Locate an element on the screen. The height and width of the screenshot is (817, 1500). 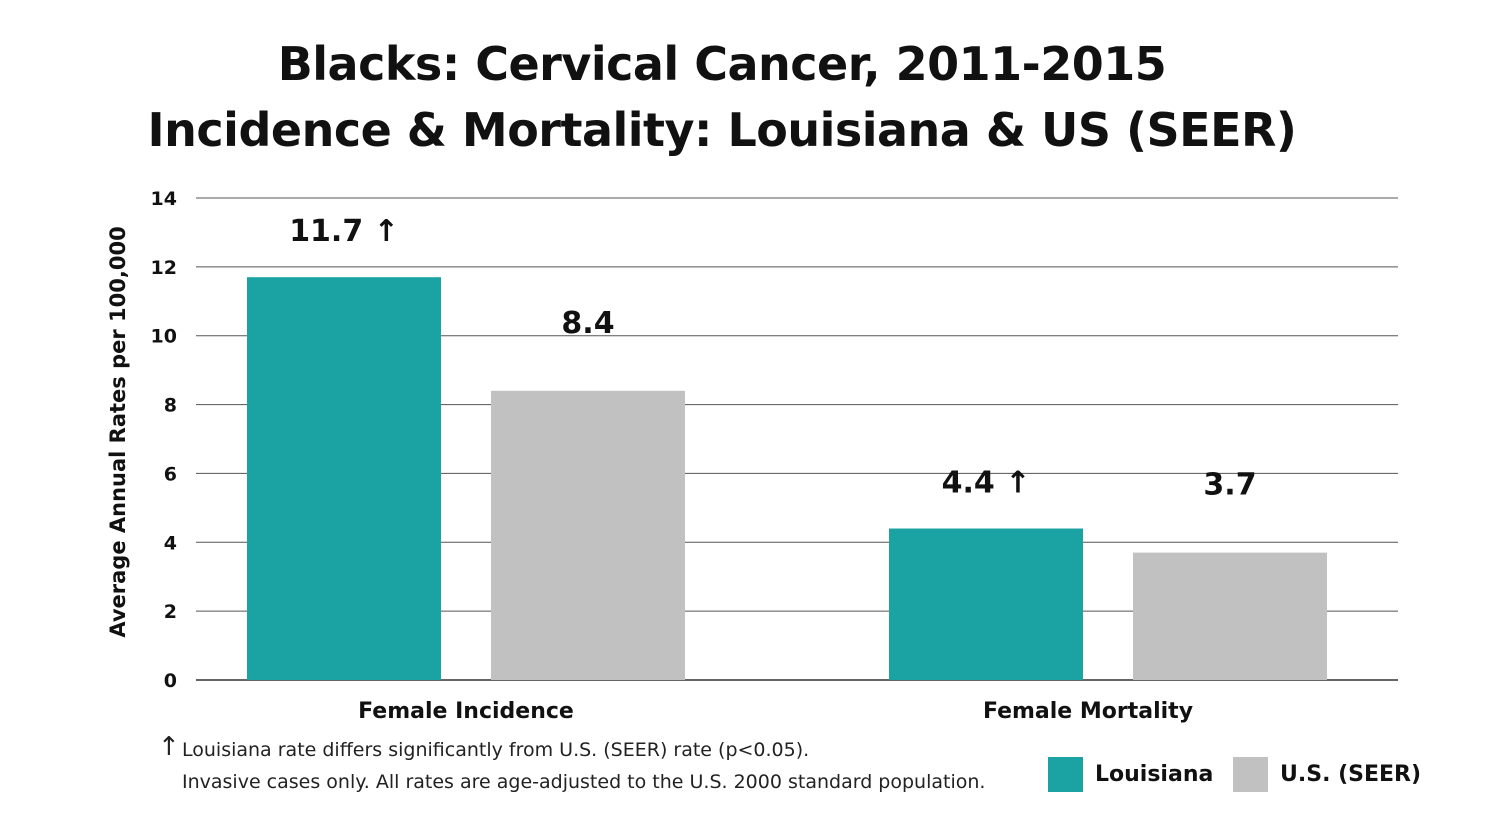
y-tick-label: 12 is located at coordinates (164, 268).